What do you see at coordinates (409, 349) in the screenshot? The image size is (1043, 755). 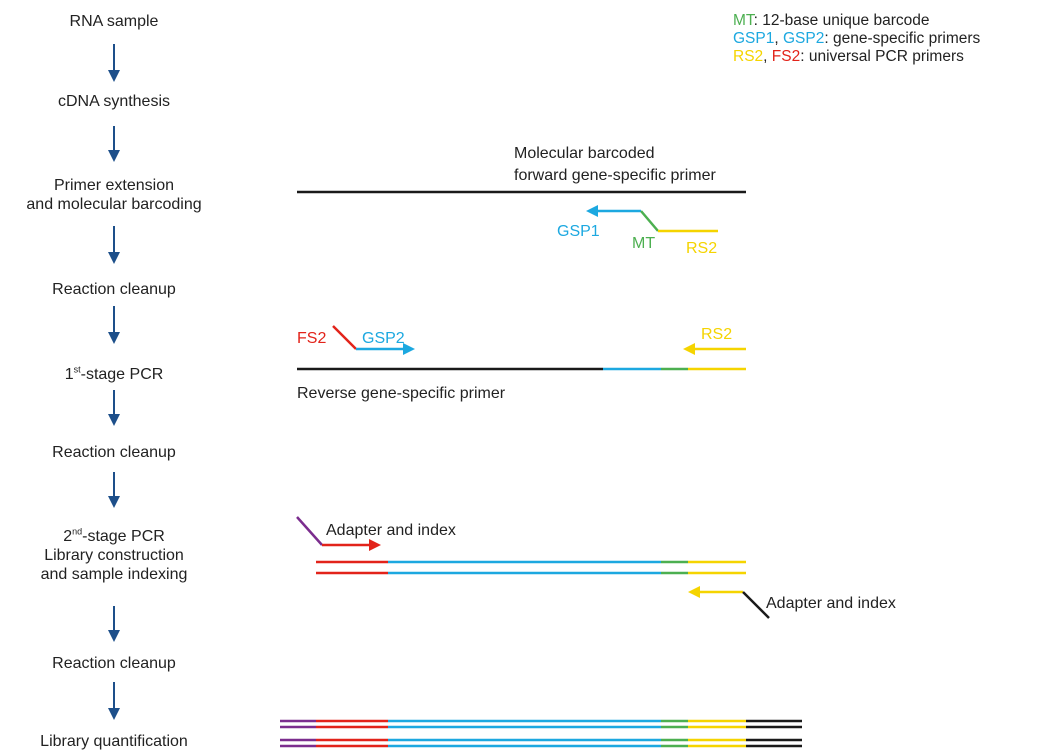 I see `gsp2-arrowhead` at bounding box center [409, 349].